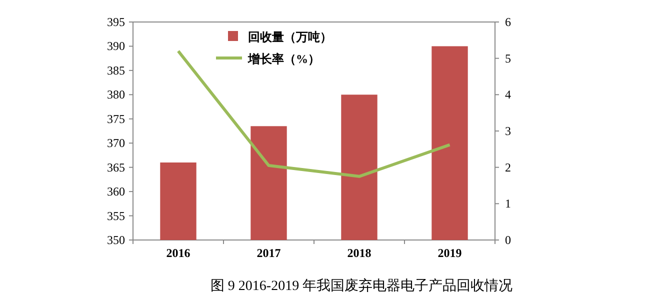 The height and width of the screenshot is (301, 663). What do you see at coordinates (508, 22) in the screenshot?
I see `y2-tick-label: 6` at bounding box center [508, 22].